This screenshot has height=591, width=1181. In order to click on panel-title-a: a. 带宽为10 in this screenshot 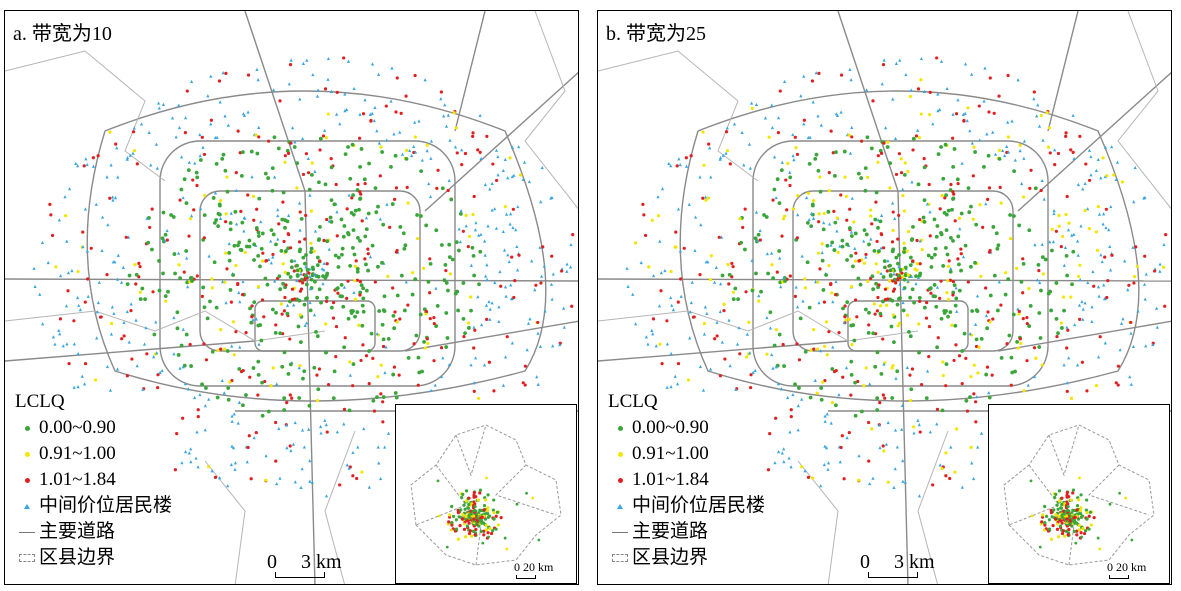, I will do `click(62, 34)`.